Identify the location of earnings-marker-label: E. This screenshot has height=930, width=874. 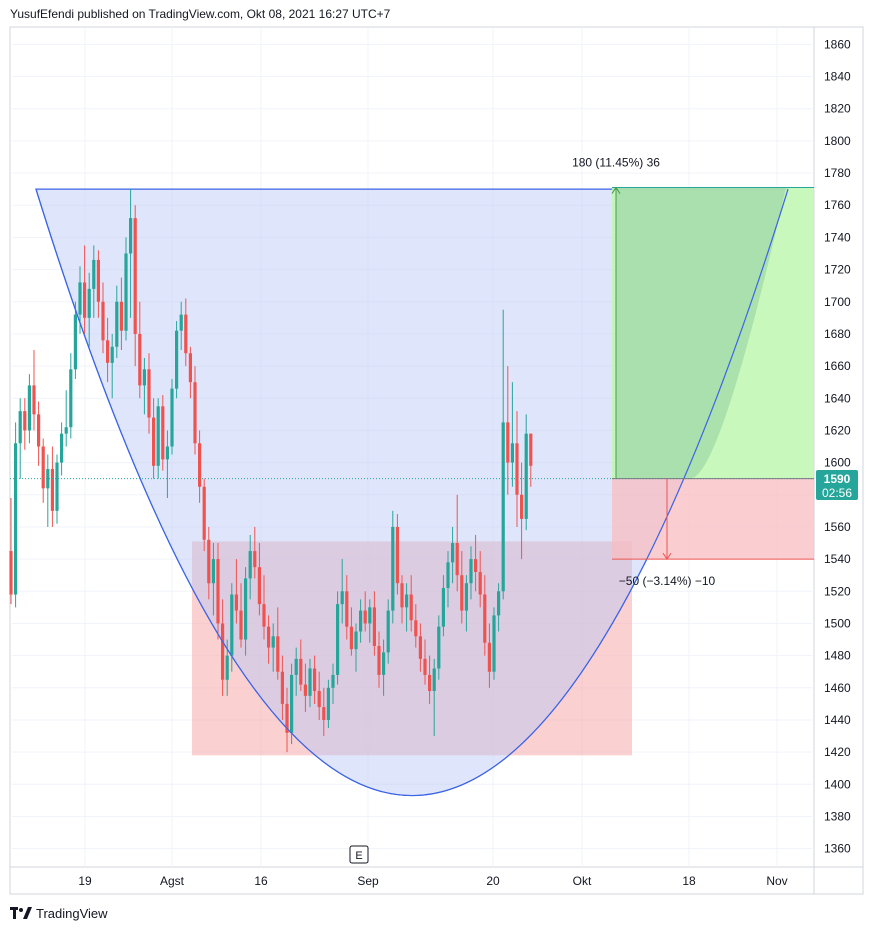
(358, 856).